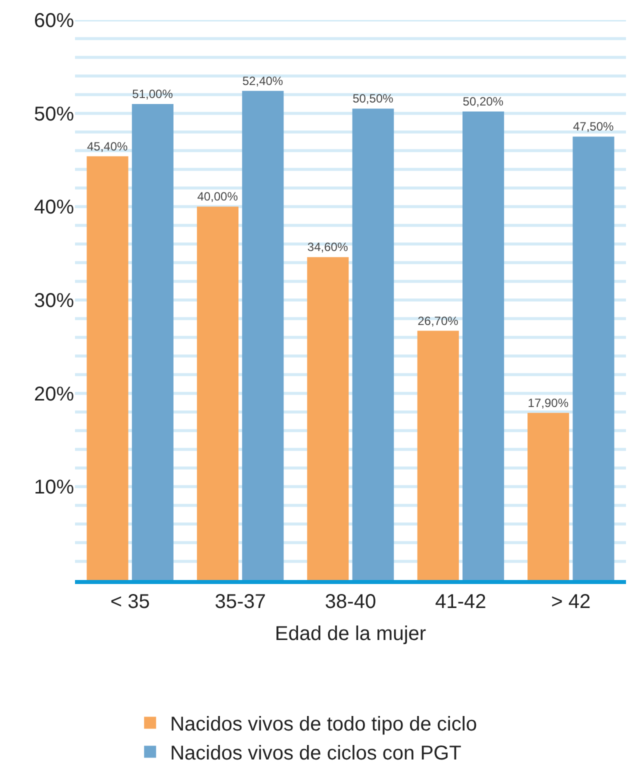 The width and height of the screenshot is (636, 781). What do you see at coordinates (316, 753) in the screenshot?
I see `legend-label: Nacidos vivos de ciclos con PGT` at bounding box center [316, 753].